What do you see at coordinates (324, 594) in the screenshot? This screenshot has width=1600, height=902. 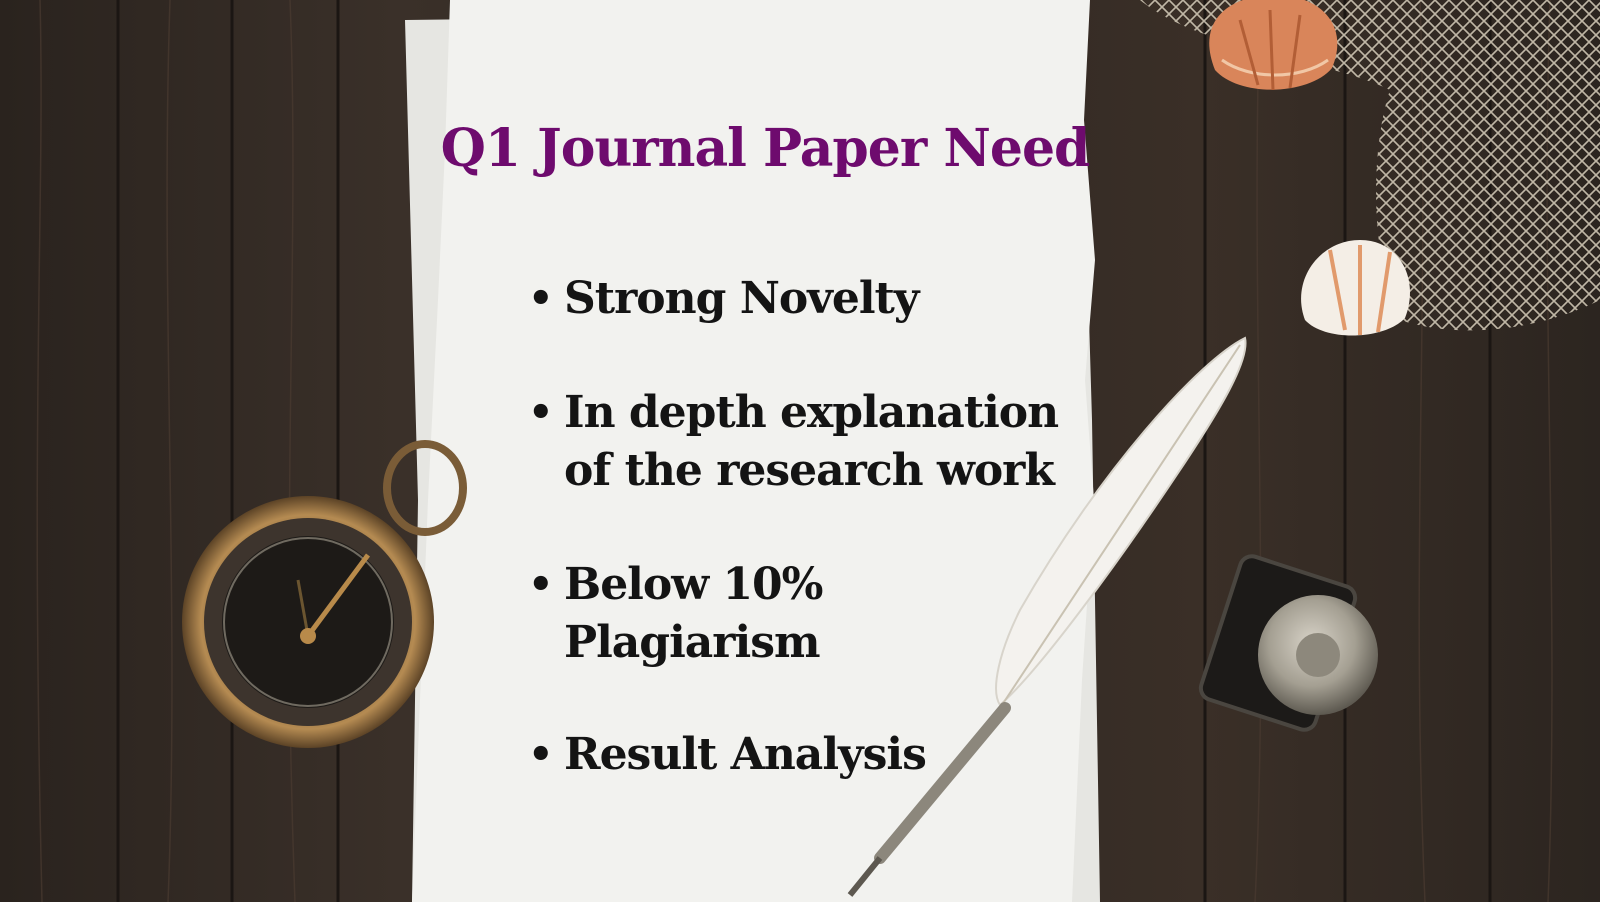 I see `compass-image` at bounding box center [324, 594].